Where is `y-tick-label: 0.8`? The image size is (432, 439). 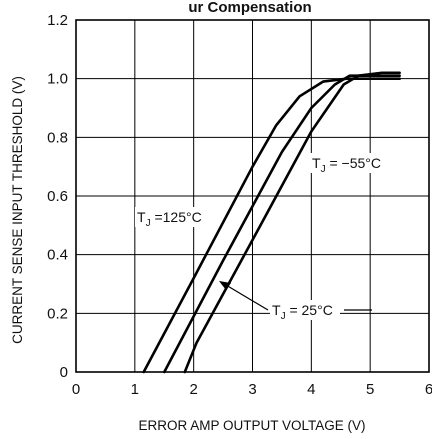
y-tick-label: 0.8 is located at coordinates (57, 137).